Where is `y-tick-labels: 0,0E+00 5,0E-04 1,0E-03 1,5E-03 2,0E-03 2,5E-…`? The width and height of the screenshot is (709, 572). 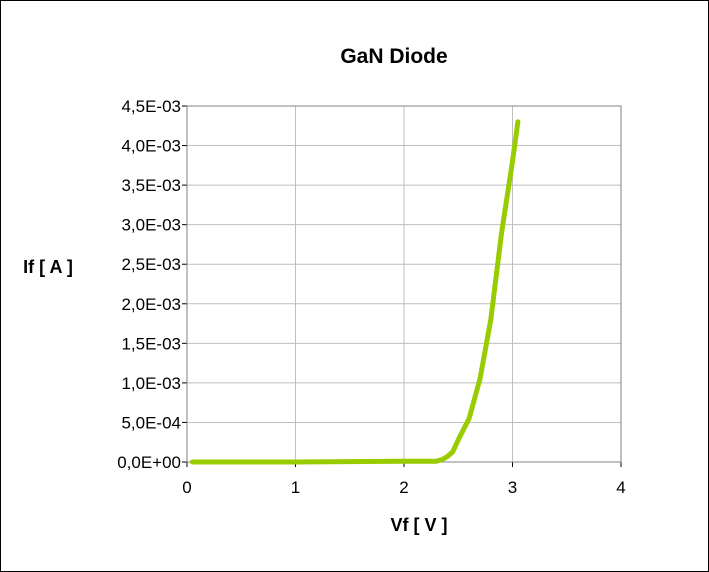 y-tick-labels: 0,0E+00 5,0E-04 1,0E-03 1,5E-03 2,0E-03 2,5E-… is located at coordinates (149, 284).